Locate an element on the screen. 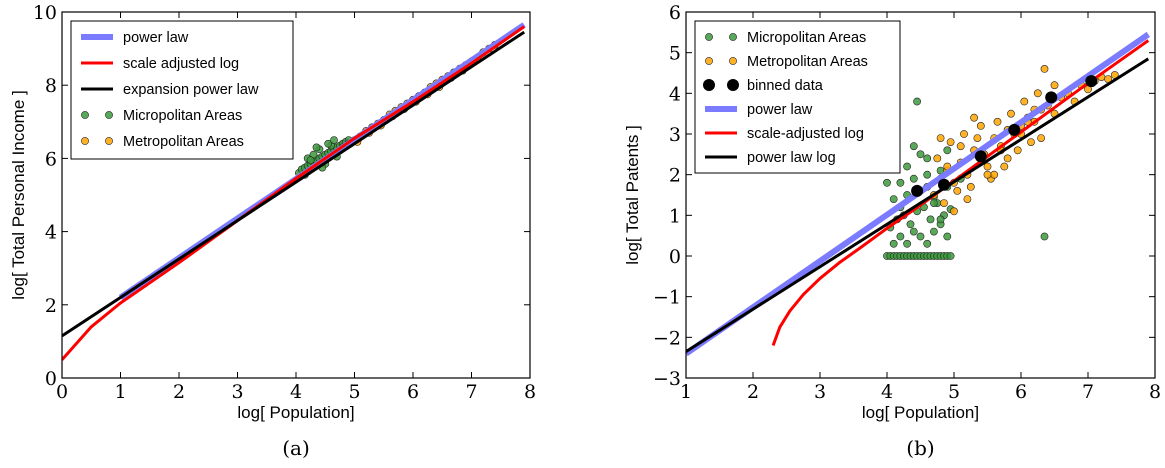  legend-label-expansion-power-law: expansion power law is located at coordinates (191, 90).